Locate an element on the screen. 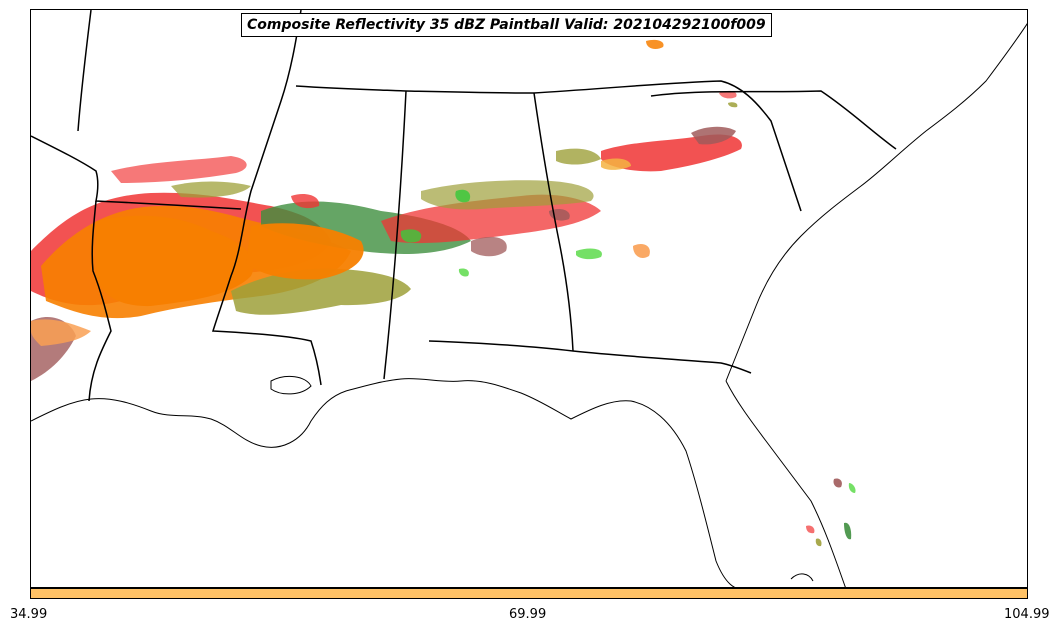  paintball-florida-mauve is located at coordinates (837, 483).